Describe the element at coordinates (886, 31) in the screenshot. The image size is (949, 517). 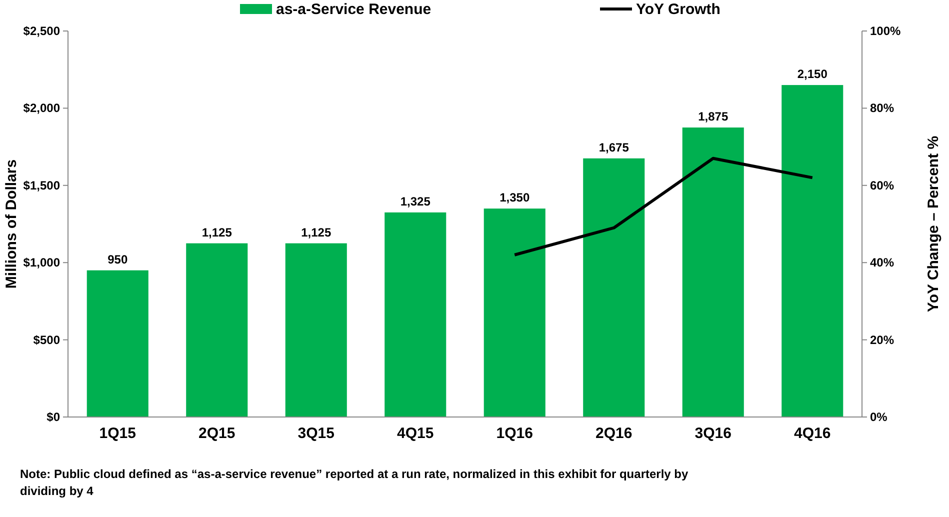
I see `y2-tick-label: 100%` at that location.